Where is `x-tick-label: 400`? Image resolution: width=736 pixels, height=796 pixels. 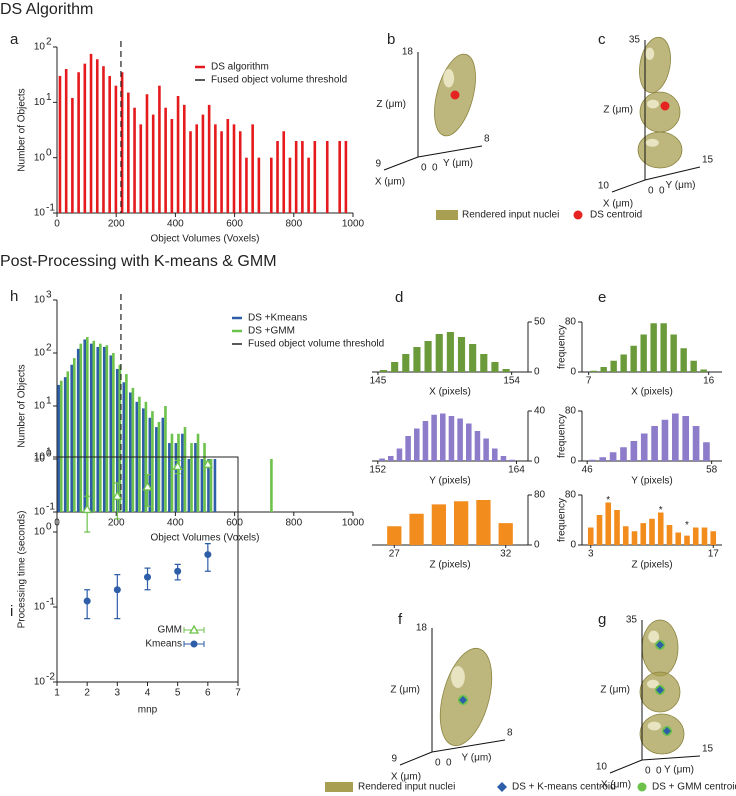 x-tick-label: 400 is located at coordinates (175, 224).